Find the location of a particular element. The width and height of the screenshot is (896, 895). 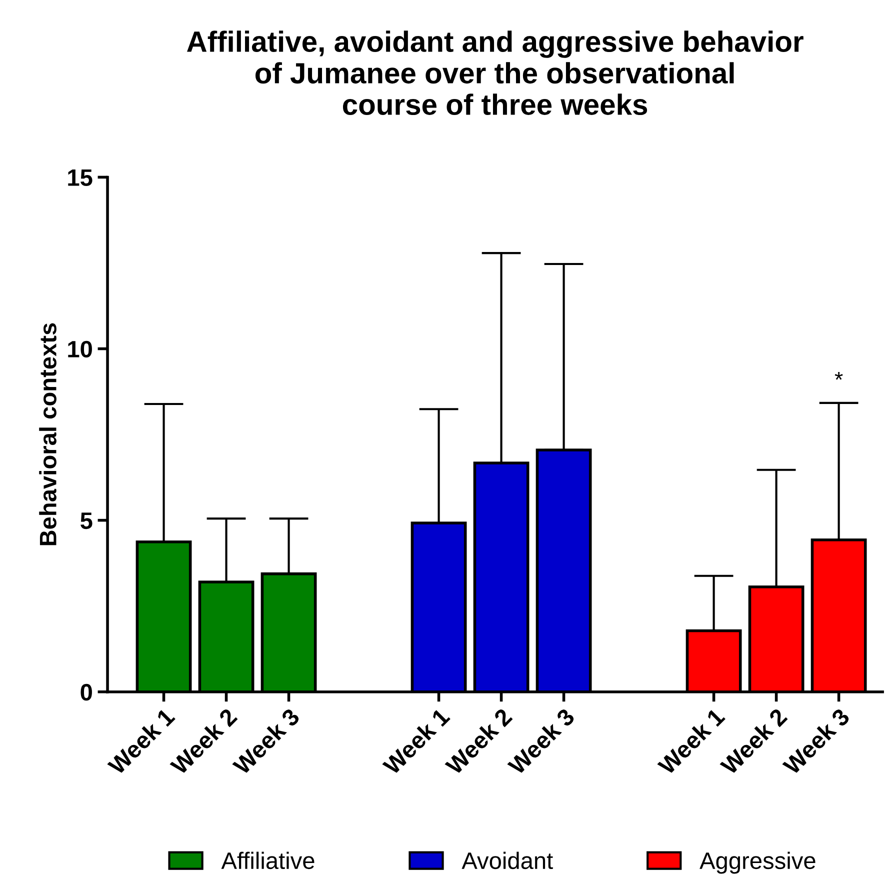

y-tick-label: 5 is located at coordinates (86, 521).